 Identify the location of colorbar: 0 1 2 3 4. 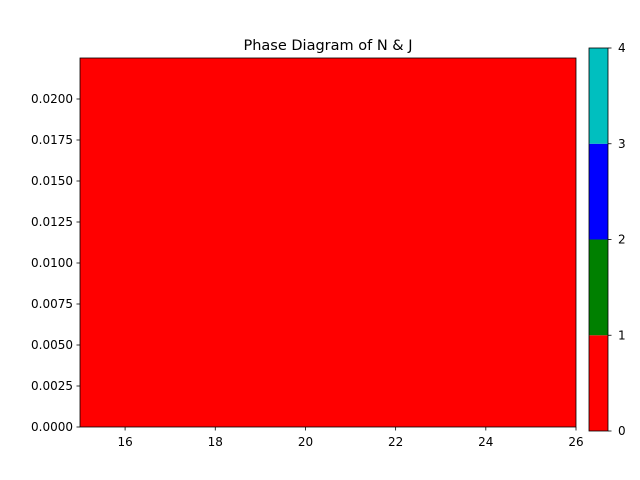
(607, 239).